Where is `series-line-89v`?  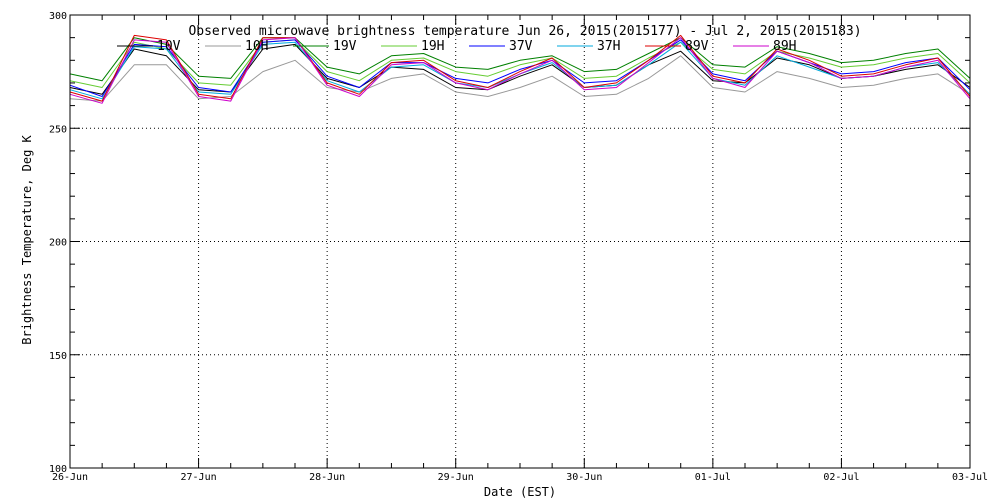
series-line-89v is located at coordinates (520, 68).